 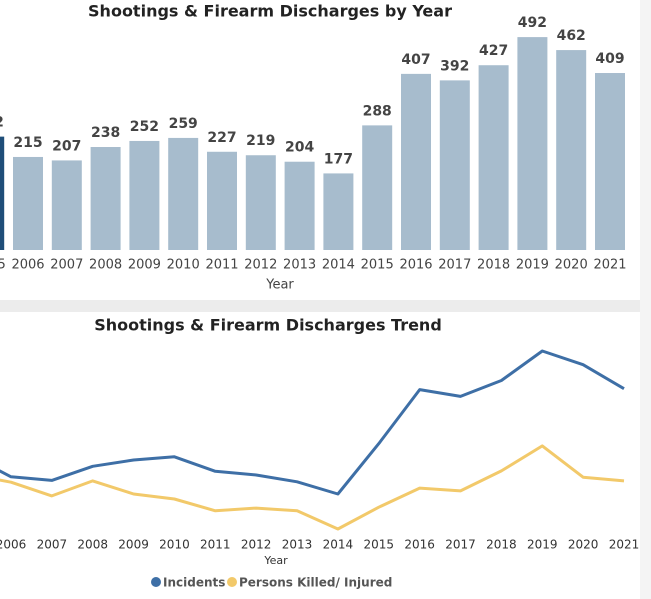 I want to click on legend-label: Persons Killed/ Injured, so click(x=315, y=583).